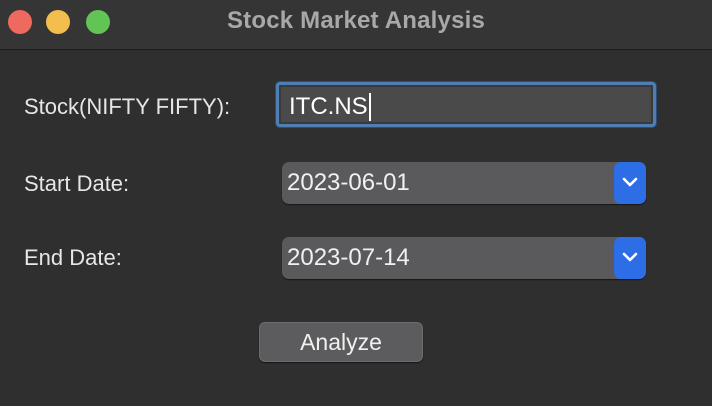 The image size is (712, 406). Describe the element at coordinates (369, 107) in the screenshot. I see `text-caret` at that location.